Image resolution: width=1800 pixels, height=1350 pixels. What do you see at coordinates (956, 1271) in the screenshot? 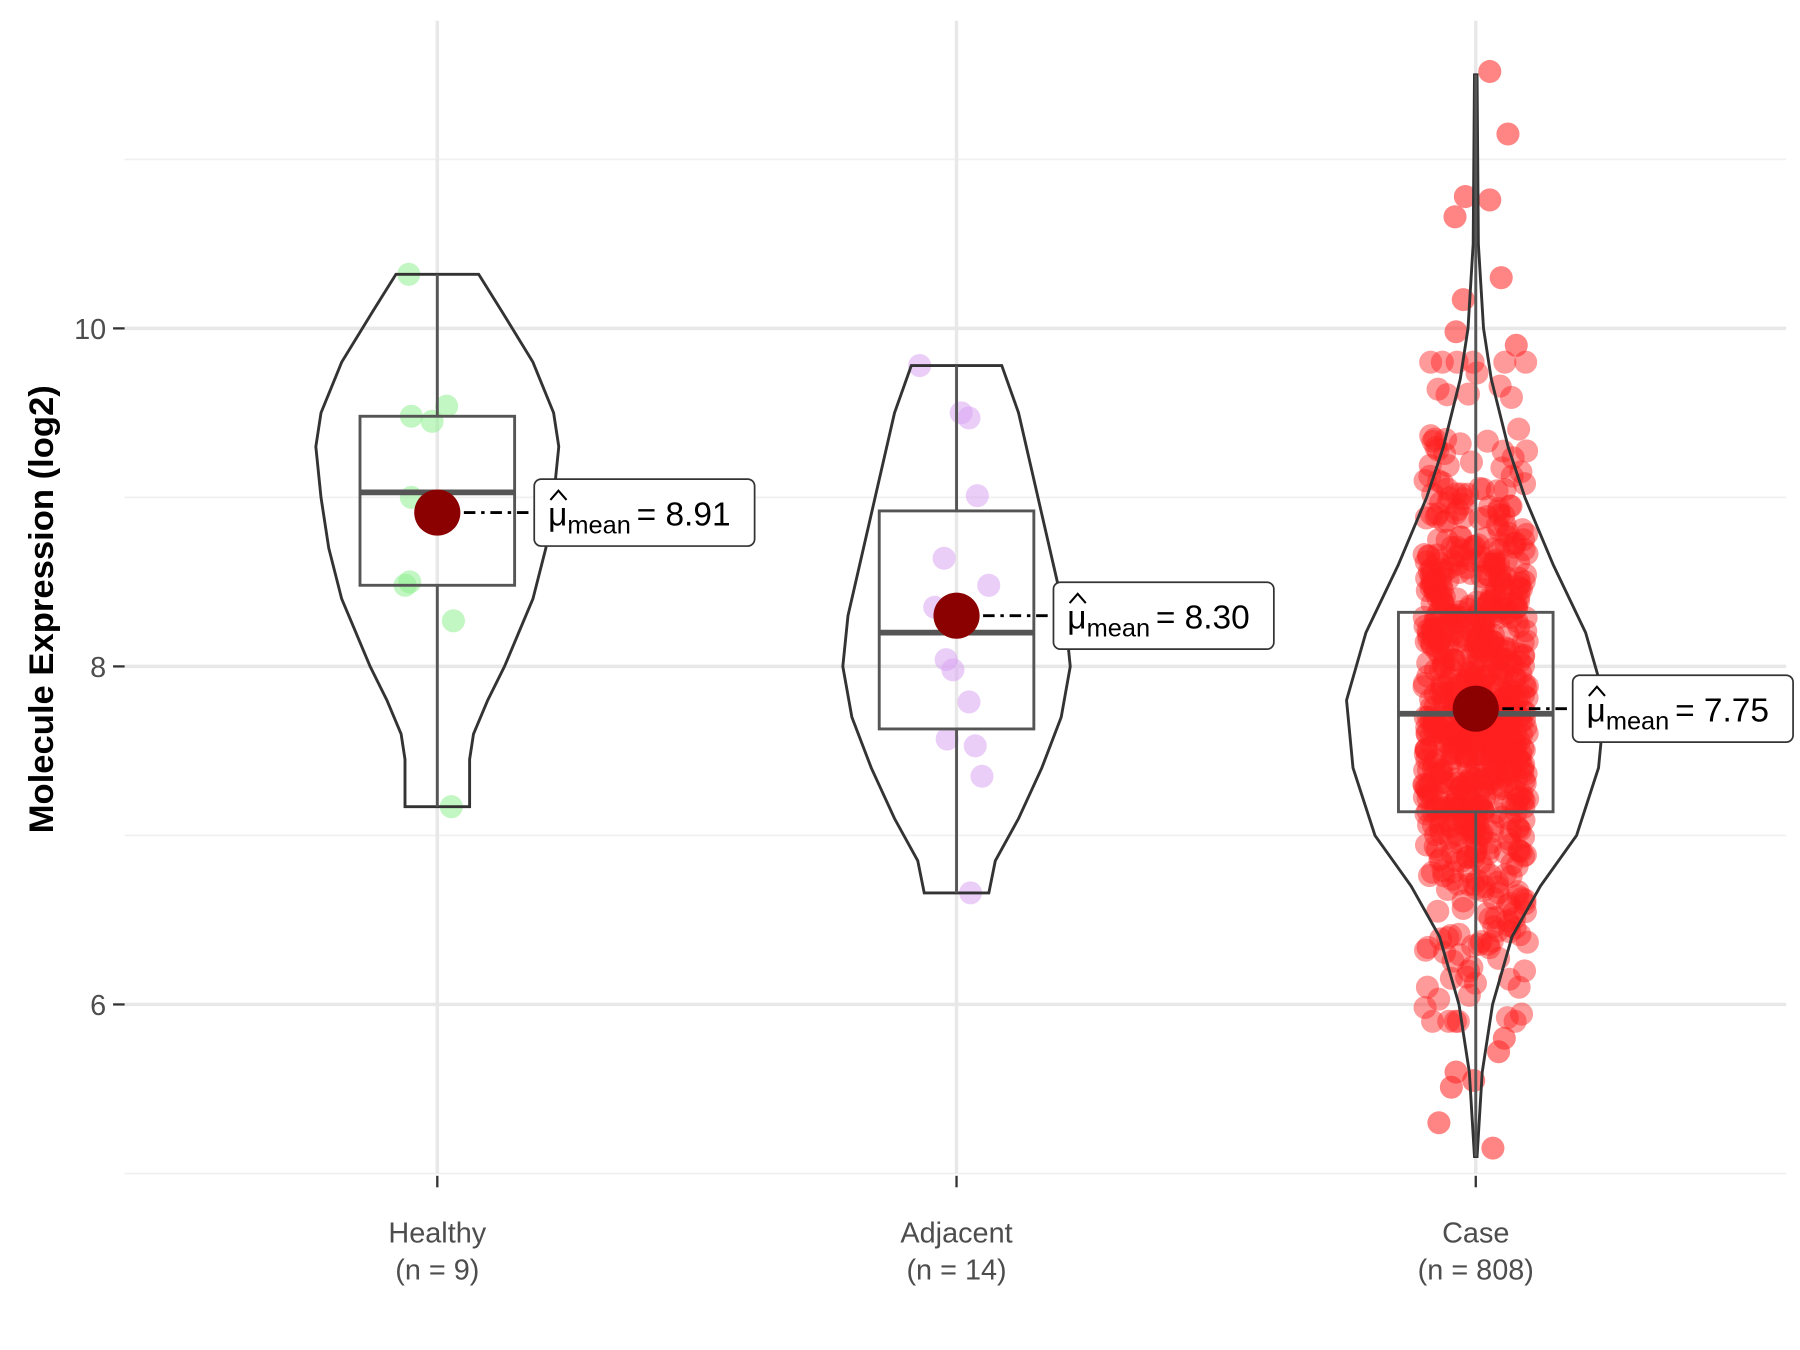
I see `x-tick-n-label: (n = 14)` at bounding box center [956, 1271].